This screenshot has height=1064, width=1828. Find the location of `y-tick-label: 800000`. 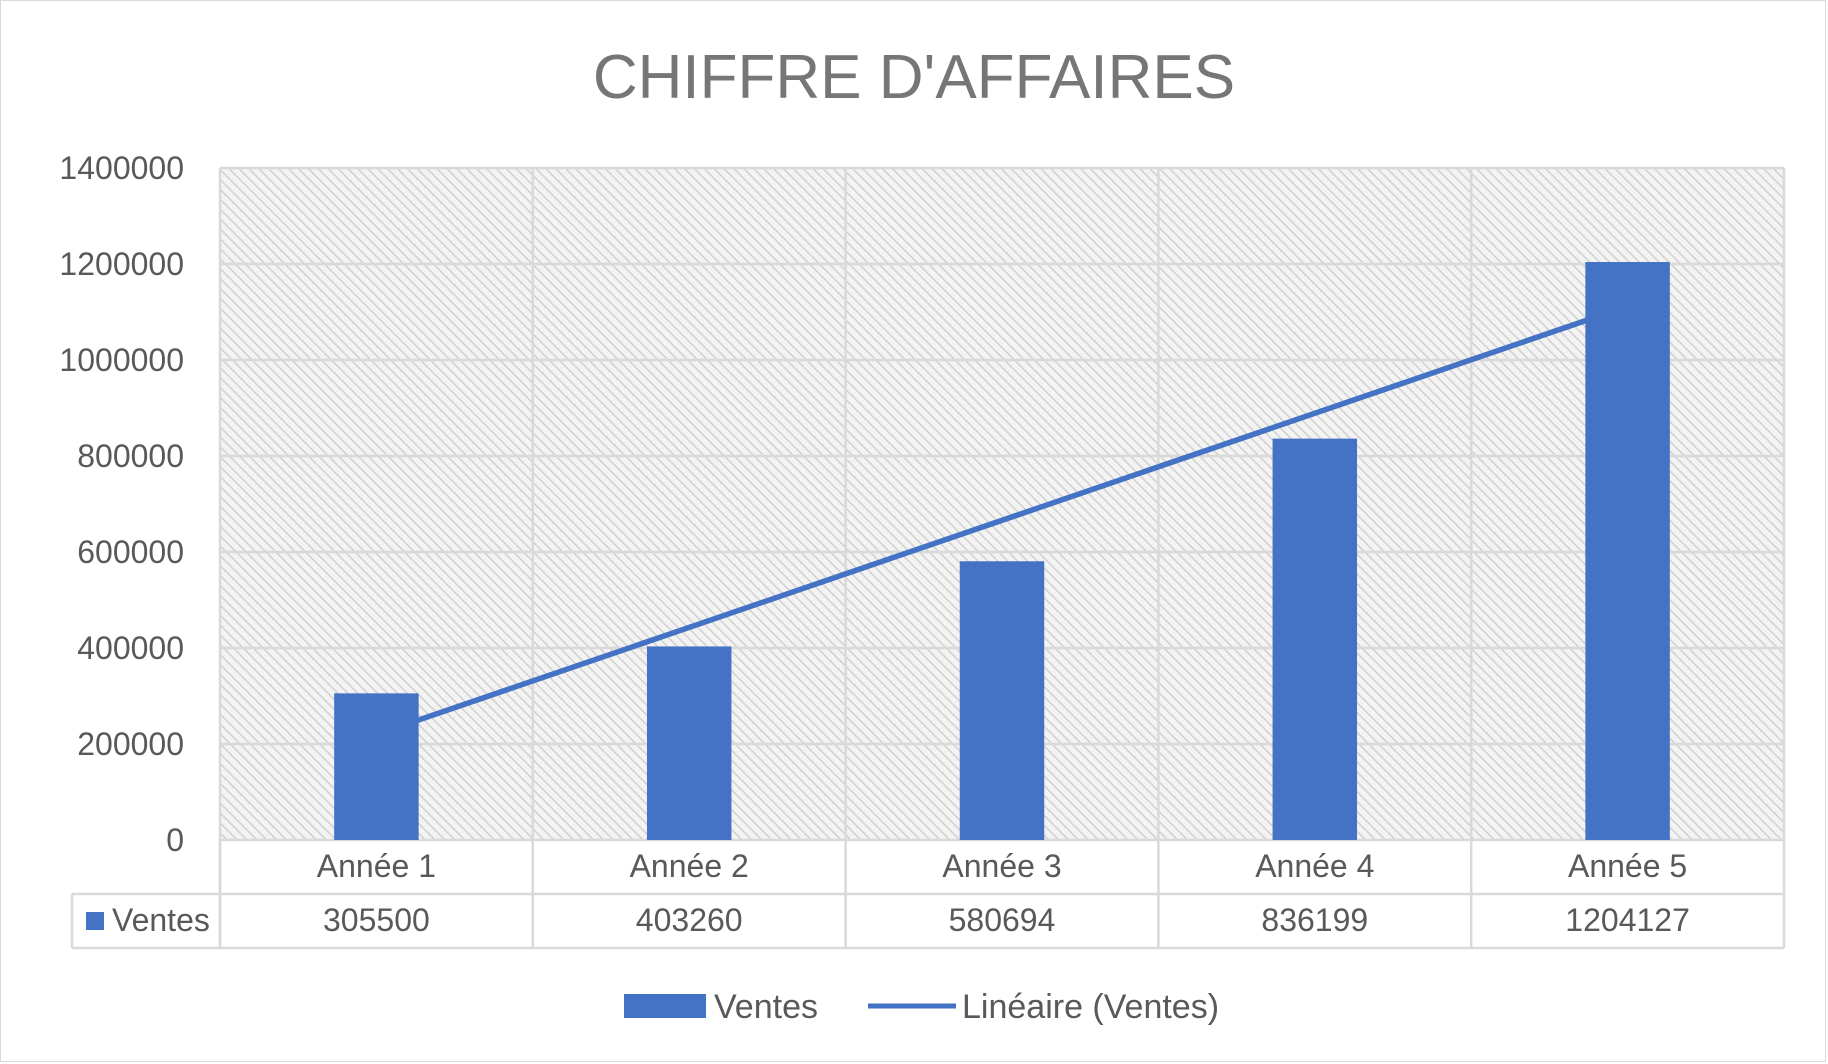

y-tick-label: 800000 is located at coordinates (130, 456).